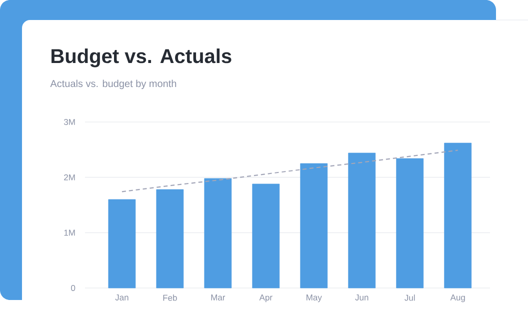  Describe the element at coordinates (170, 297) in the screenshot. I see `x-tick-label: Feb` at that location.